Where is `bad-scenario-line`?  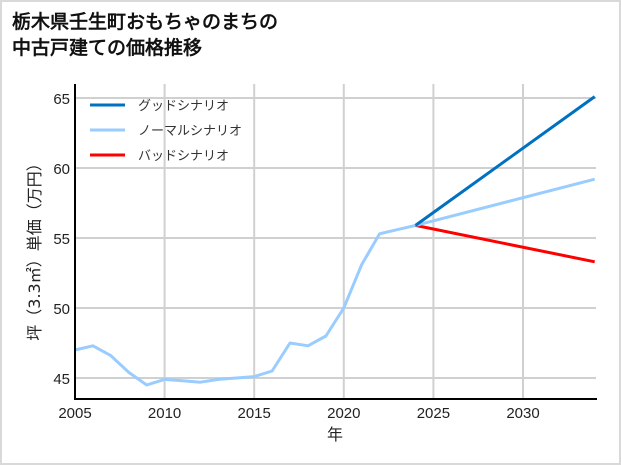 bad-scenario-line is located at coordinates (505, 243).